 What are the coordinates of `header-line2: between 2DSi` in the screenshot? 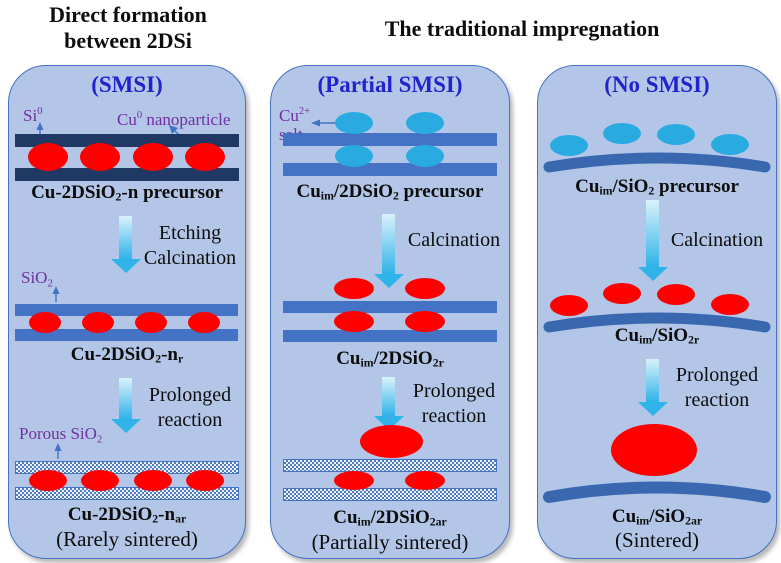 It's located at (128, 40).